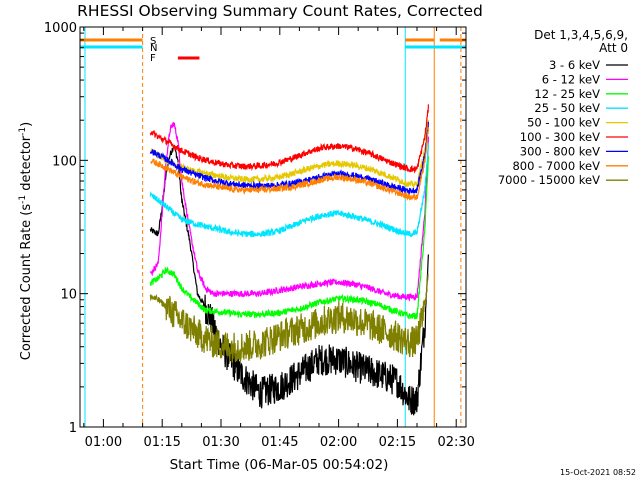  What do you see at coordinates (153, 48) in the screenshot?
I see `flag-letter-n: N` at bounding box center [153, 48].